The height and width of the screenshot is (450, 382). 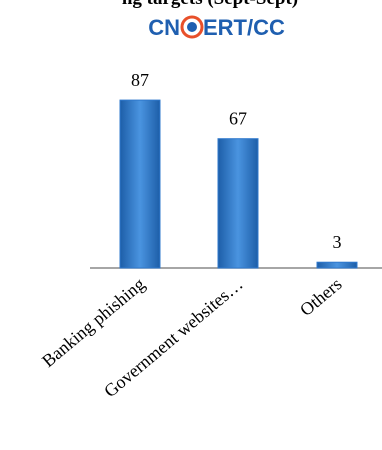 I want to click on chart-title: ng targets (Sept-Sept), so click(x=210, y=4).